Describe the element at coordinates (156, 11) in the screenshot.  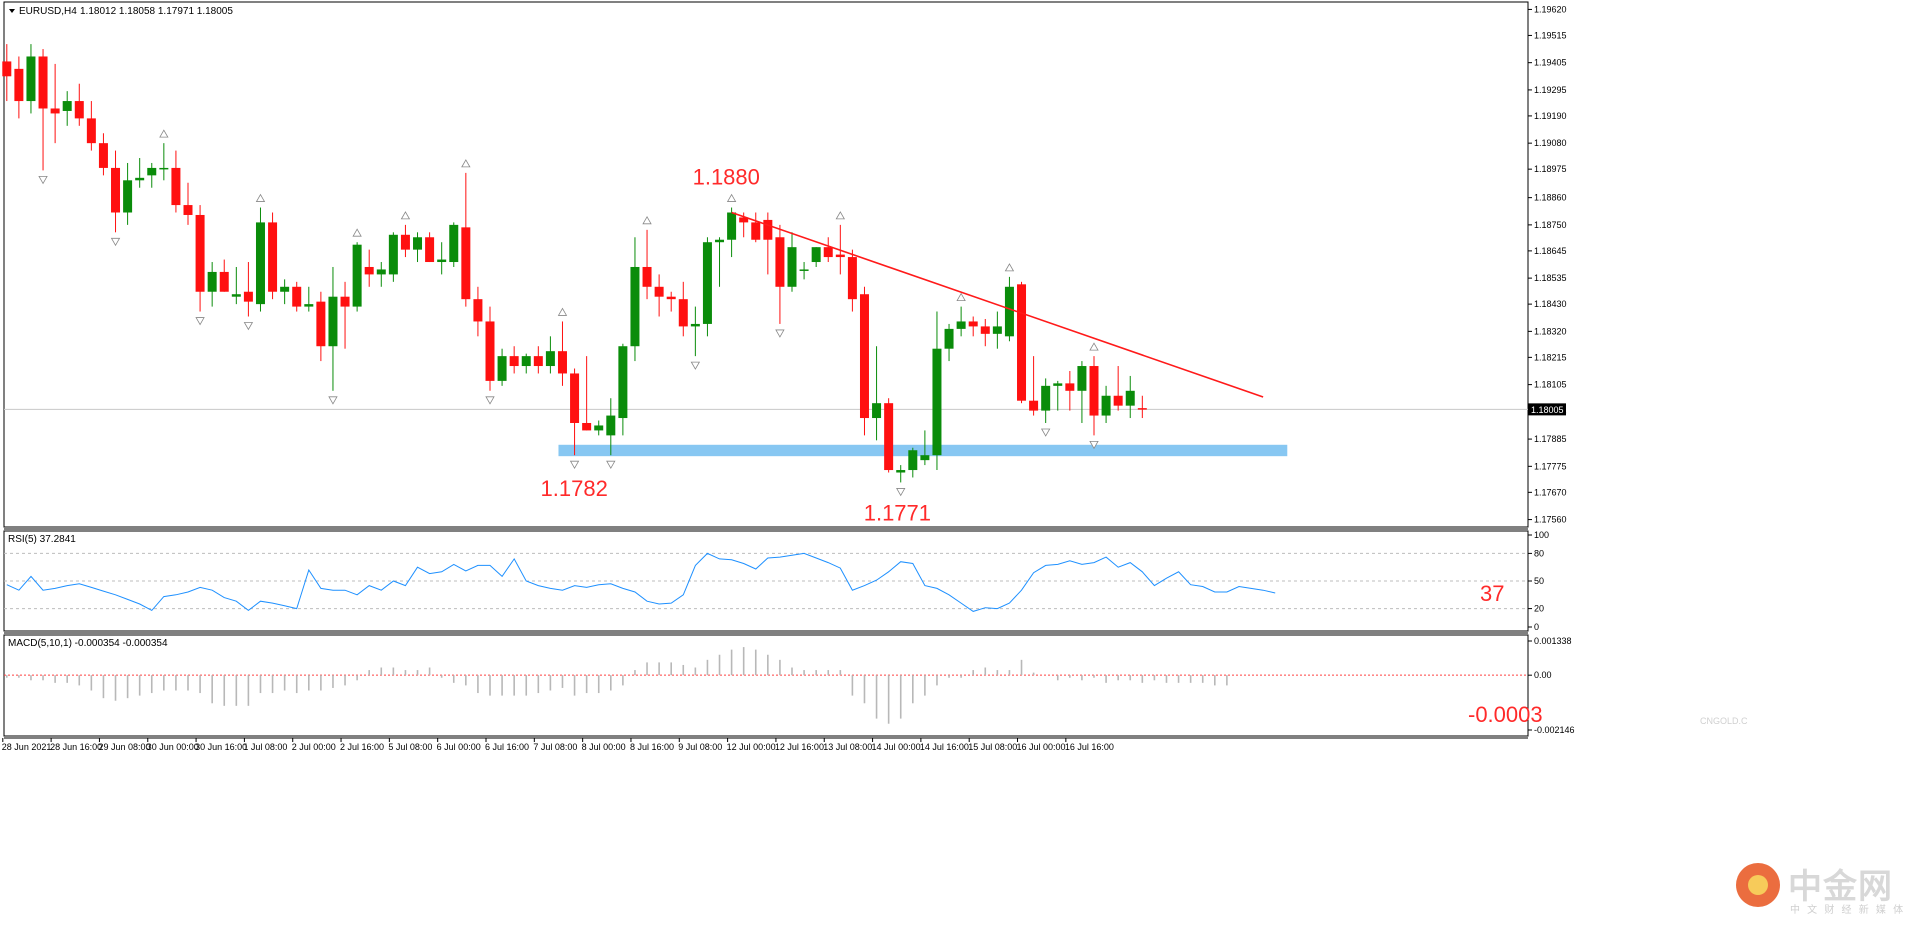
I see `ohlc-label: 1.18012 1.18058 1.17971 1.18005` at that location.